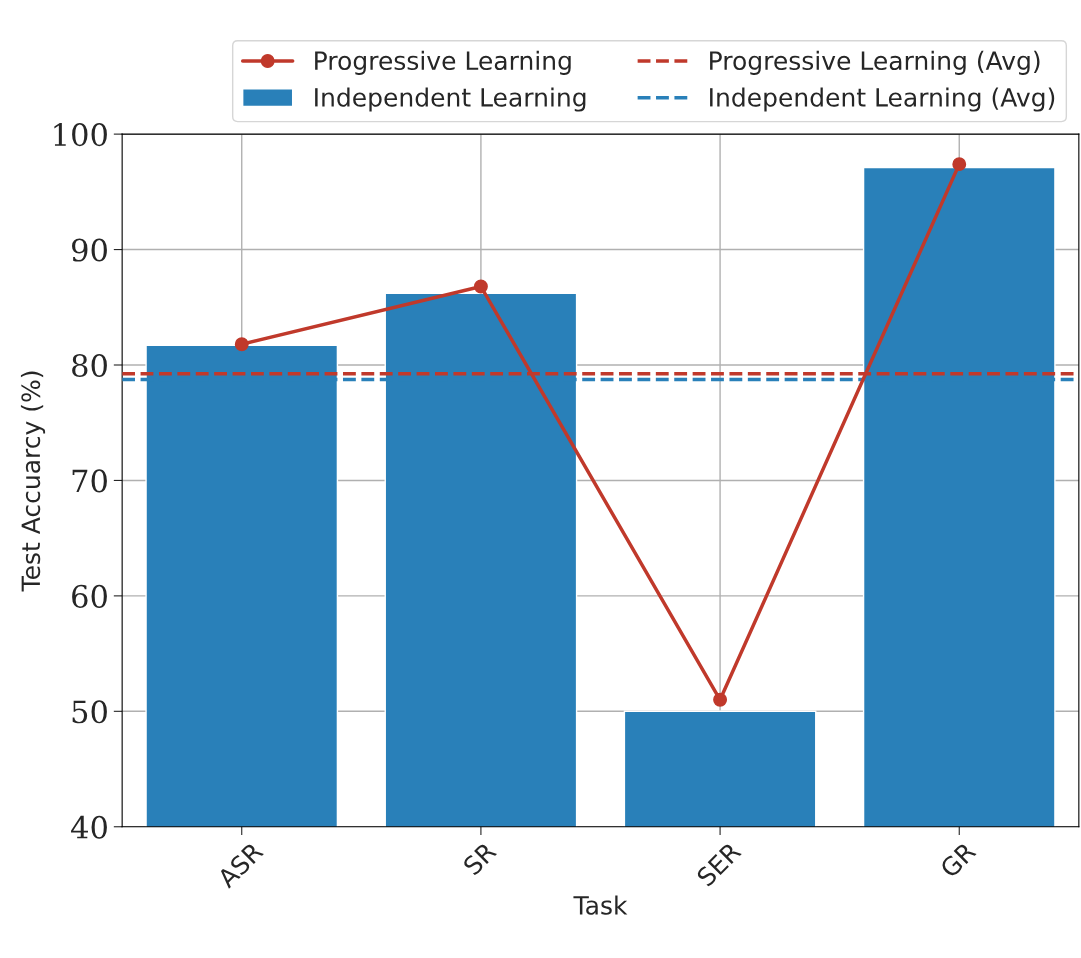  I want to click on x-axis-title: Task, so click(600, 905).